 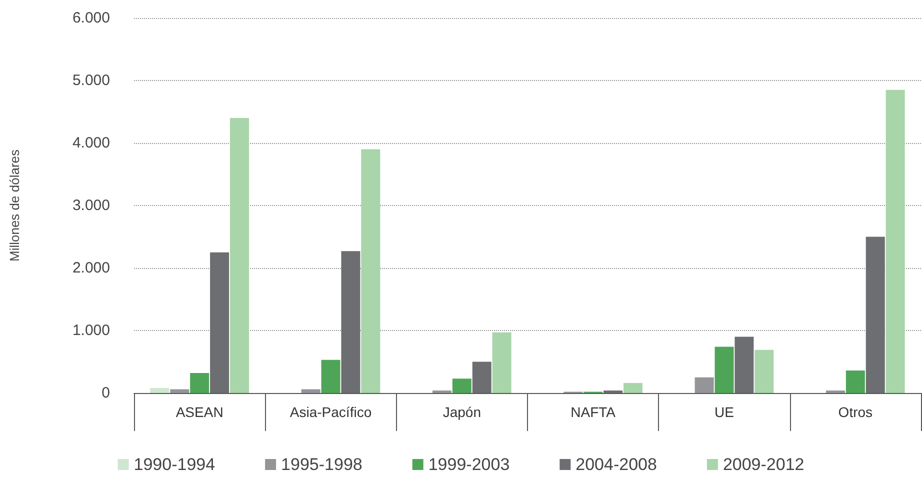 I want to click on y-axis-title: Millones de dólares, so click(x=14, y=205).